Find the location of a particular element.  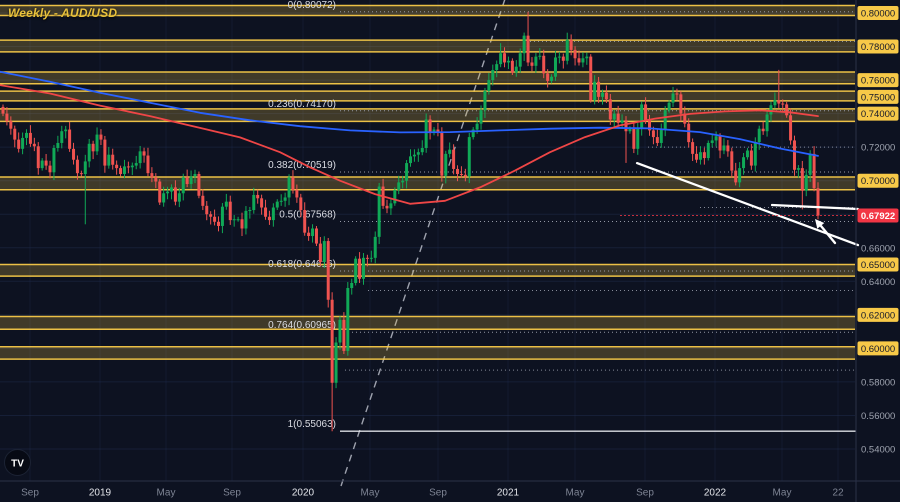

current-price-label: 0.67922 is located at coordinates (878, 216).